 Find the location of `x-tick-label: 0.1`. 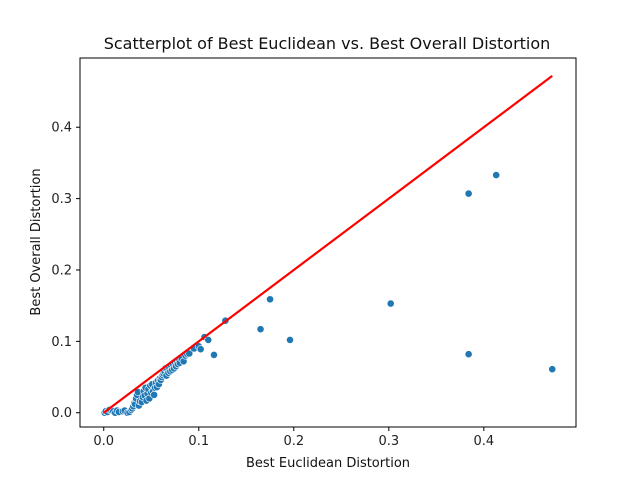

x-tick-label: 0.1 is located at coordinates (198, 441).